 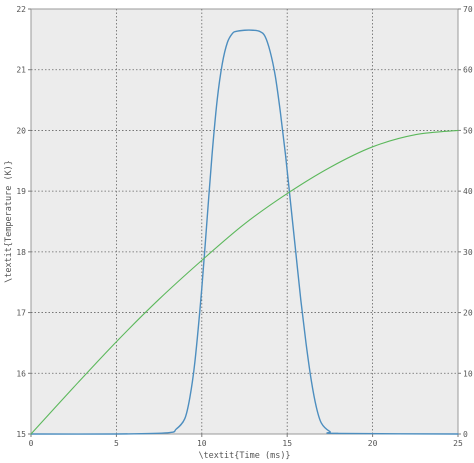 What do you see at coordinates (202, 443) in the screenshot?
I see `x-tick-label: 10` at bounding box center [202, 443].